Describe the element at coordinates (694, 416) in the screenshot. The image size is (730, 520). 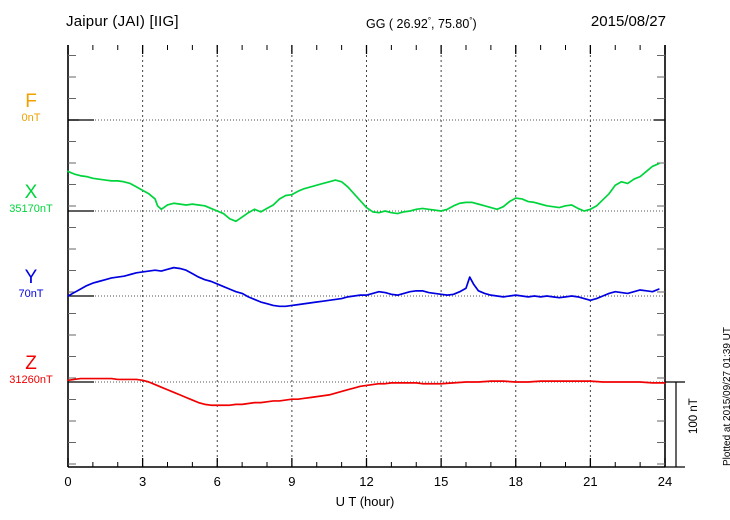
I see `scale-bar-label: 100 nT` at that location.